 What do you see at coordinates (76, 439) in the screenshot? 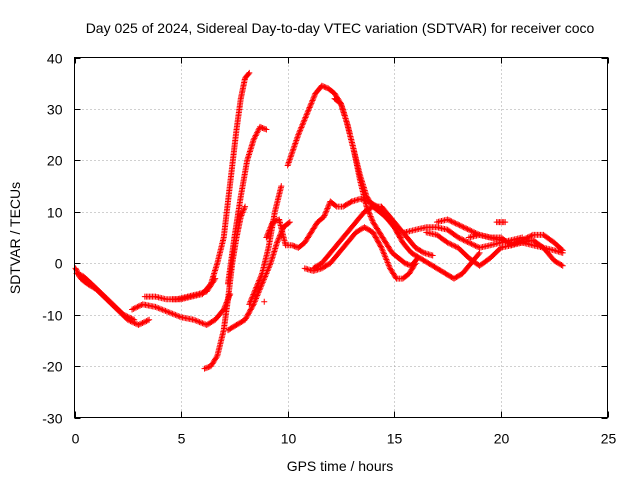
I see `x-tick-label: 0` at bounding box center [76, 439].